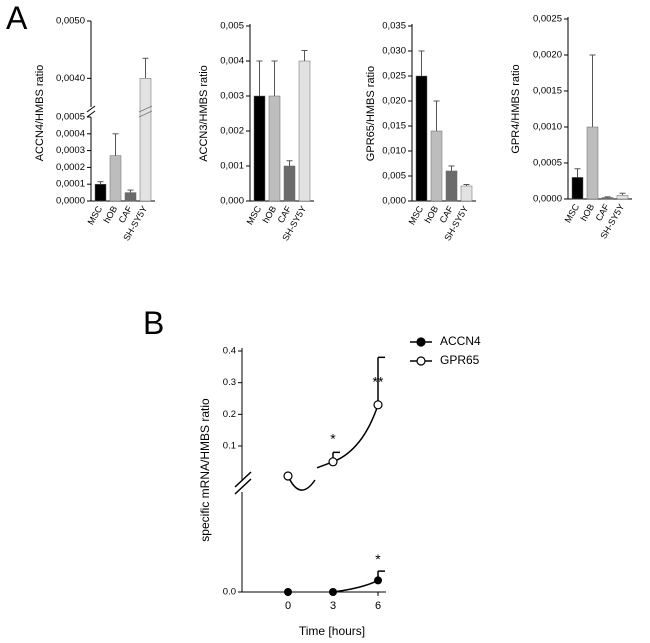  Describe the element at coordinates (229, 351) in the screenshot. I see `y-tick-label-upper-4-3: 0.4` at that location.